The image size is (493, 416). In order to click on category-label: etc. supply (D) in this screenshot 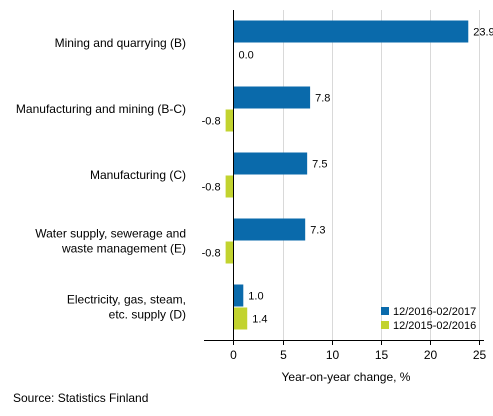, I will do `click(147, 315)`.